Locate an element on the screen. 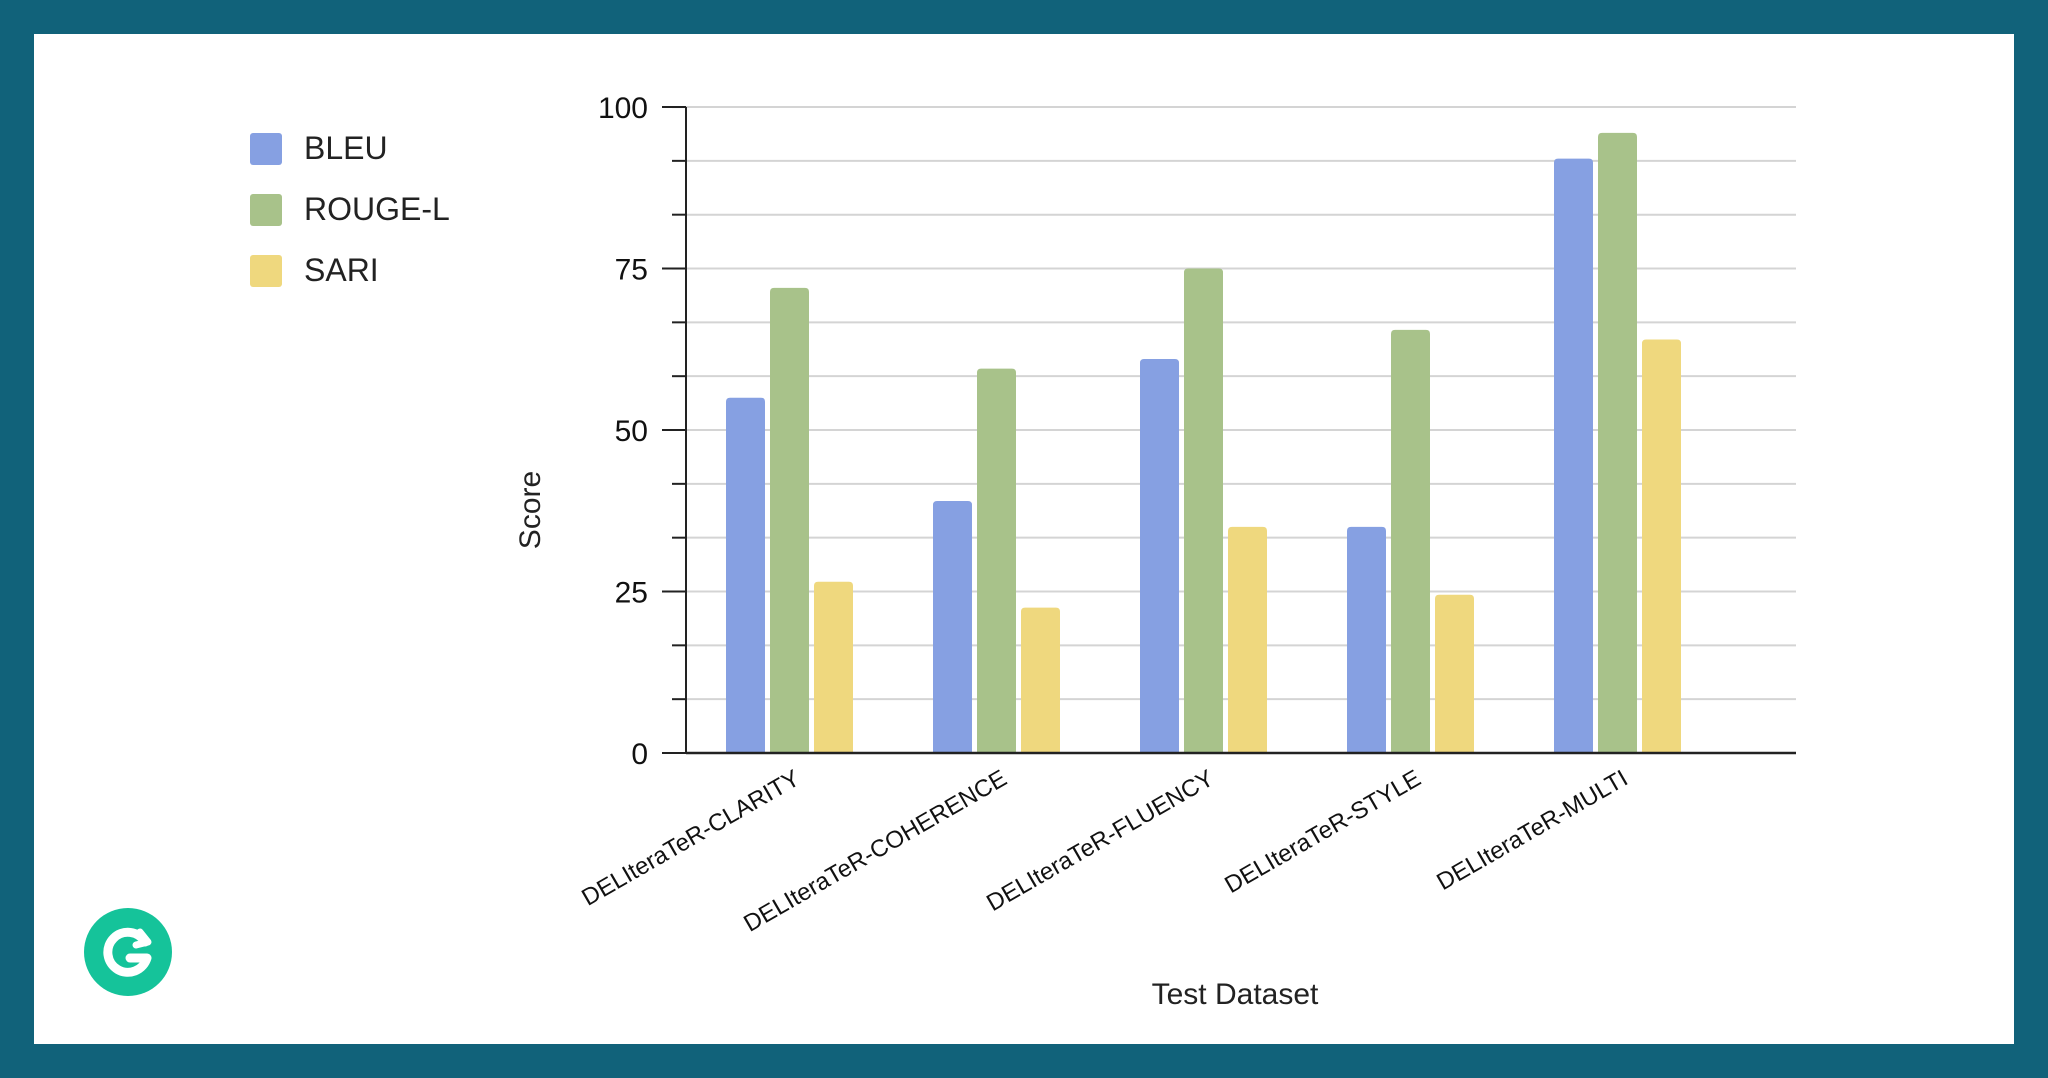 The width and height of the screenshot is (2048, 1078). x-tick-label: DELIteraTeR-FLUENCY is located at coordinates (1100, 841).